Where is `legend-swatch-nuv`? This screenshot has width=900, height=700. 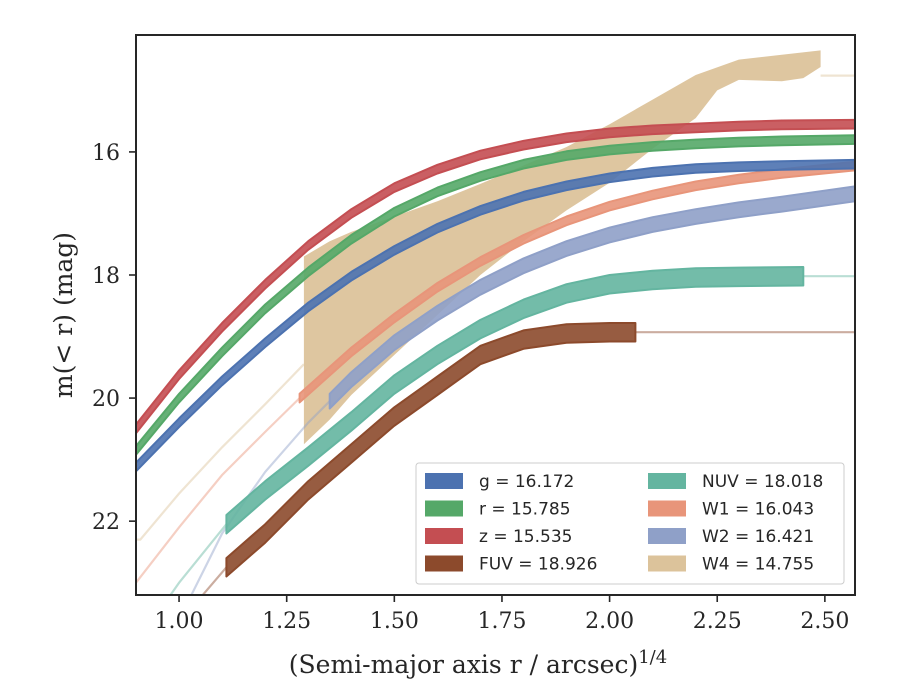
legend-swatch-nuv is located at coordinates (667, 481).